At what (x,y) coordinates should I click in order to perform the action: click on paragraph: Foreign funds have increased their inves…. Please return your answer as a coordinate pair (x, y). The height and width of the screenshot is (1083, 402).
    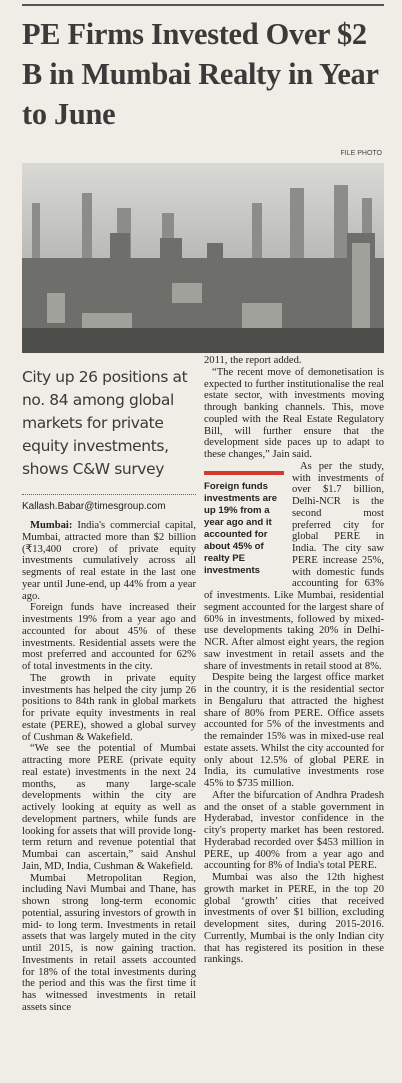
    Looking at the image, I should click on (109, 637).